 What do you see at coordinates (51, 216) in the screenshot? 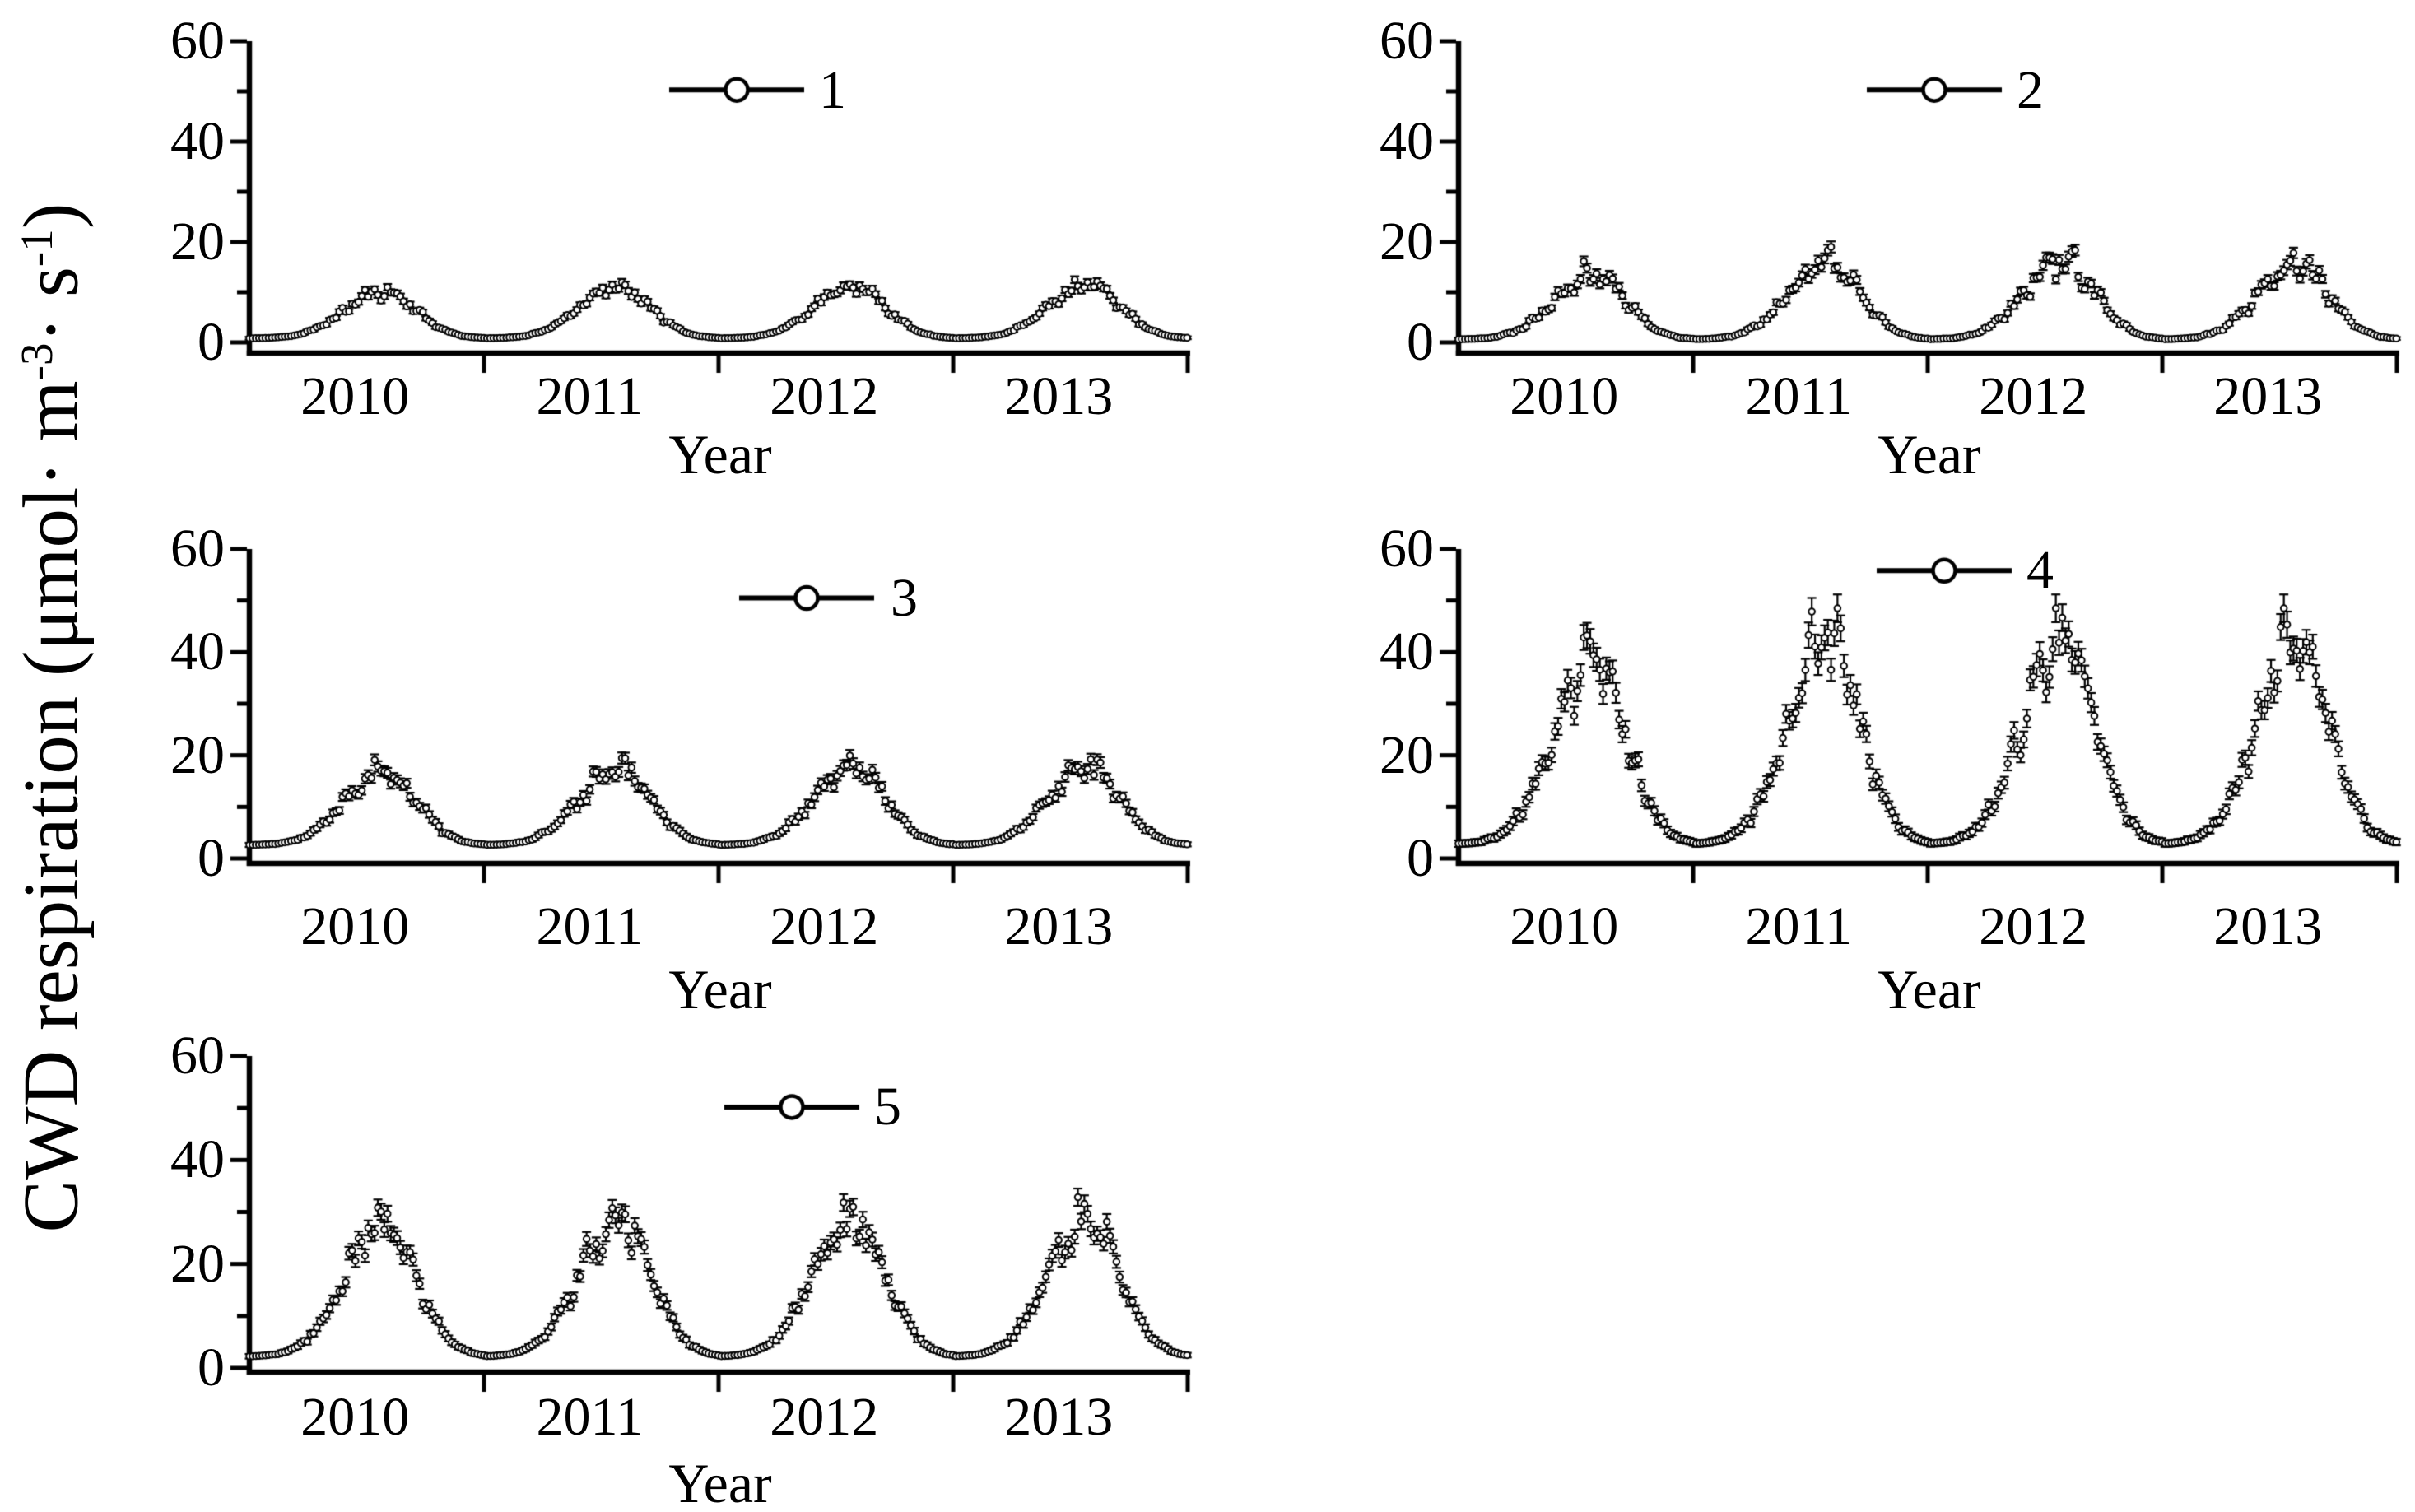
I see `y-axis-title-text: )` at bounding box center [51, 216].